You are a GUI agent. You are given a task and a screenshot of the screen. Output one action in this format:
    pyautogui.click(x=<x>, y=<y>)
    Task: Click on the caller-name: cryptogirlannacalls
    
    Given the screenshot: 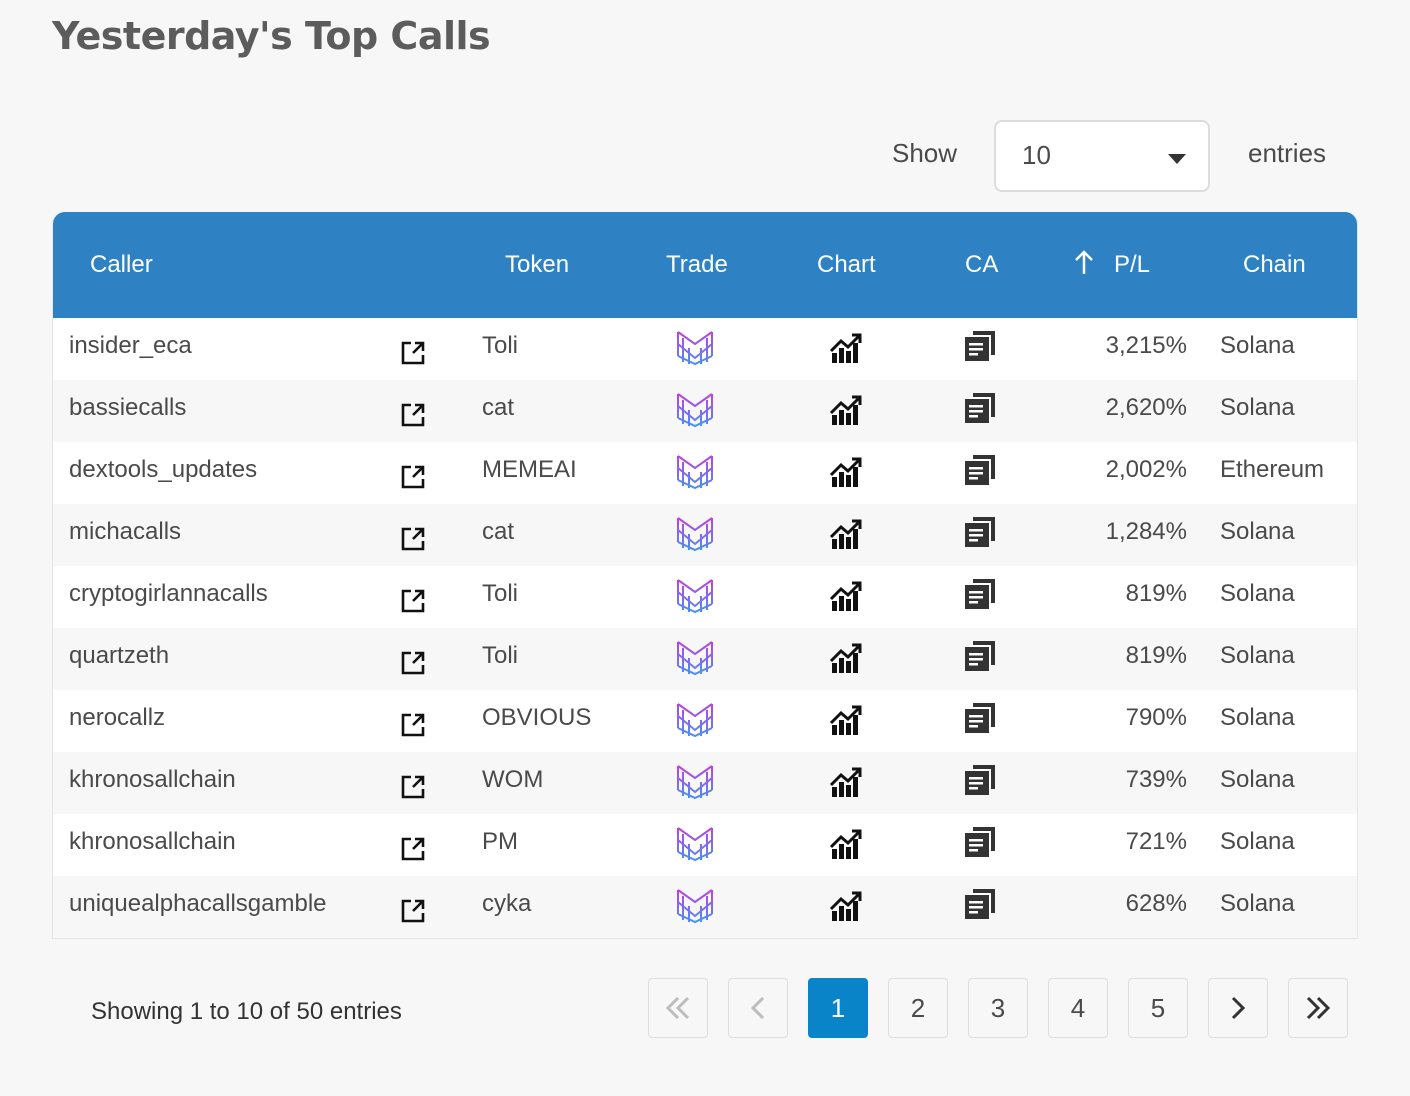 What is the action you would take?
    pyautogui.click(x=168, y=593)
    